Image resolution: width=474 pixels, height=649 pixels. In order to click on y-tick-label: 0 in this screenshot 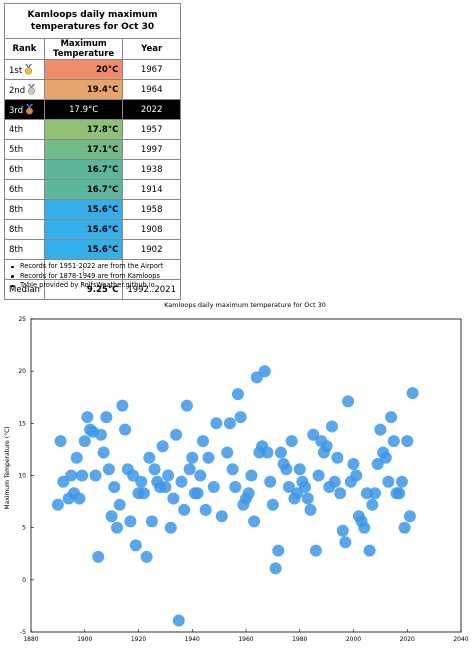, I will do `click(24, 580)`.